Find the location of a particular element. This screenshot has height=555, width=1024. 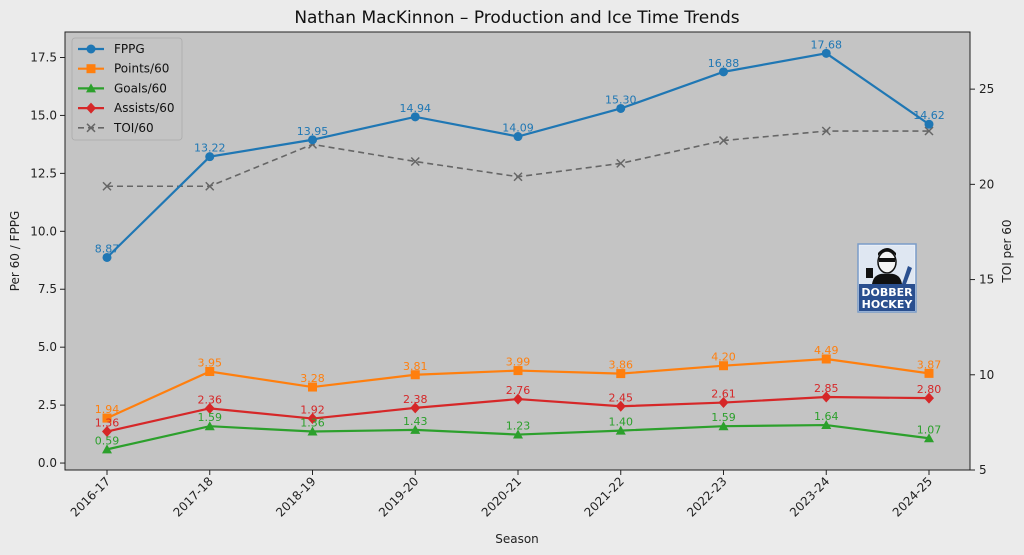

y-tick-label: 17.5 is located at coordinates (43, 57).